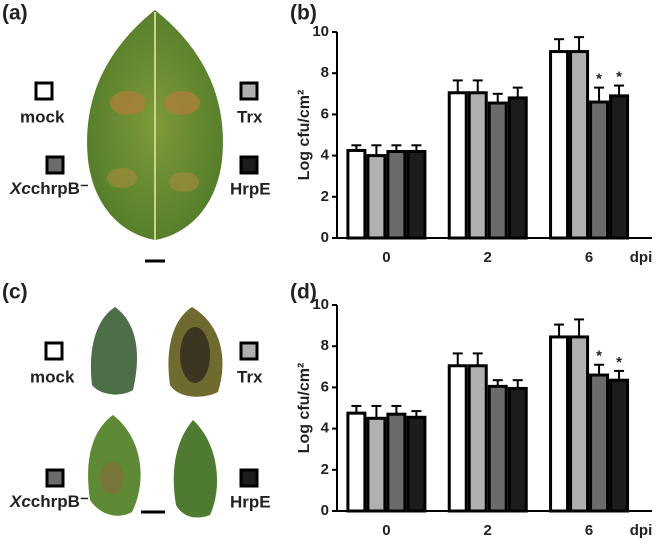 The width and height of the screenshot is (660, 546). I want to click on panel-label: (d), so click(303, 292).